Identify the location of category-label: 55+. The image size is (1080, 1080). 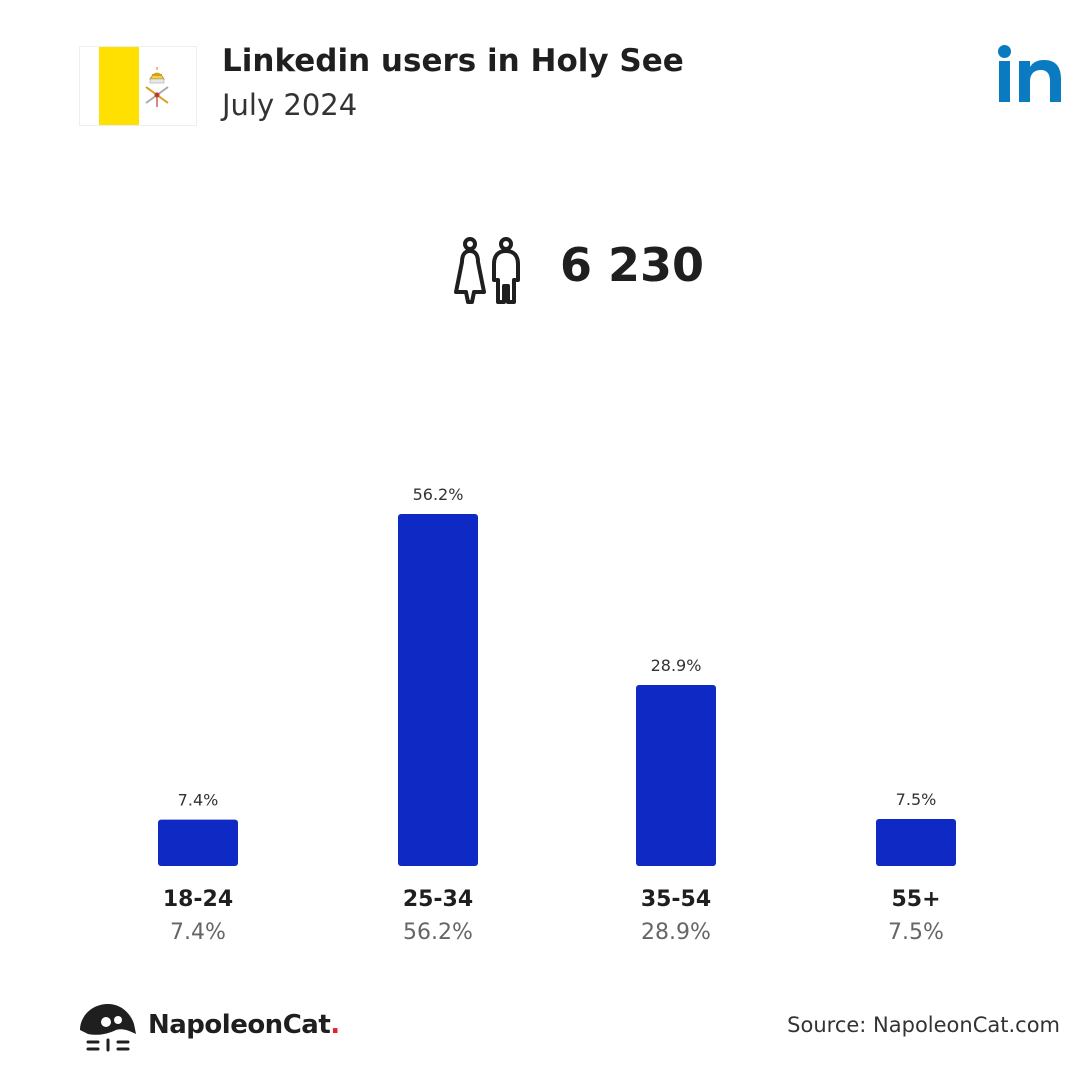
(915, 899).